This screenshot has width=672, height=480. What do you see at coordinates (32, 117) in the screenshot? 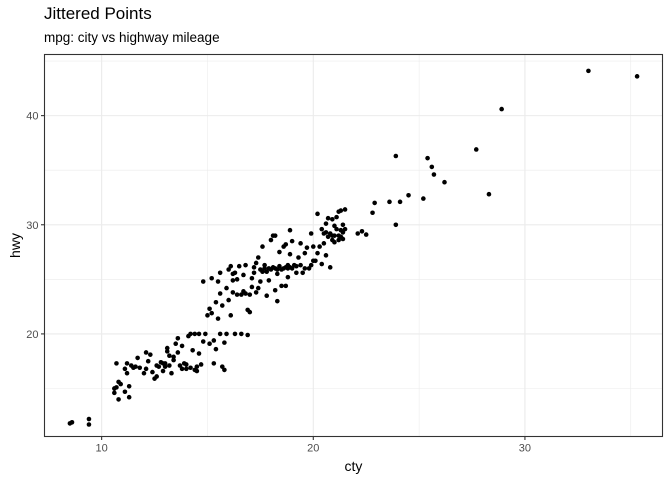
I see `y-tick-label: 40` at bounding box center [32, 117].